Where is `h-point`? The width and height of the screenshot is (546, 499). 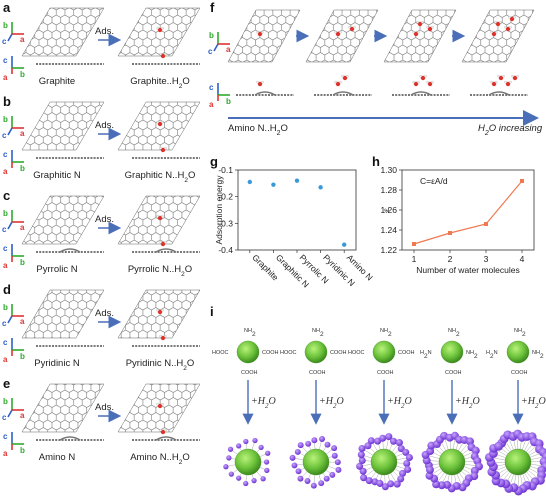
h-point is located at coordinates (450, 233).